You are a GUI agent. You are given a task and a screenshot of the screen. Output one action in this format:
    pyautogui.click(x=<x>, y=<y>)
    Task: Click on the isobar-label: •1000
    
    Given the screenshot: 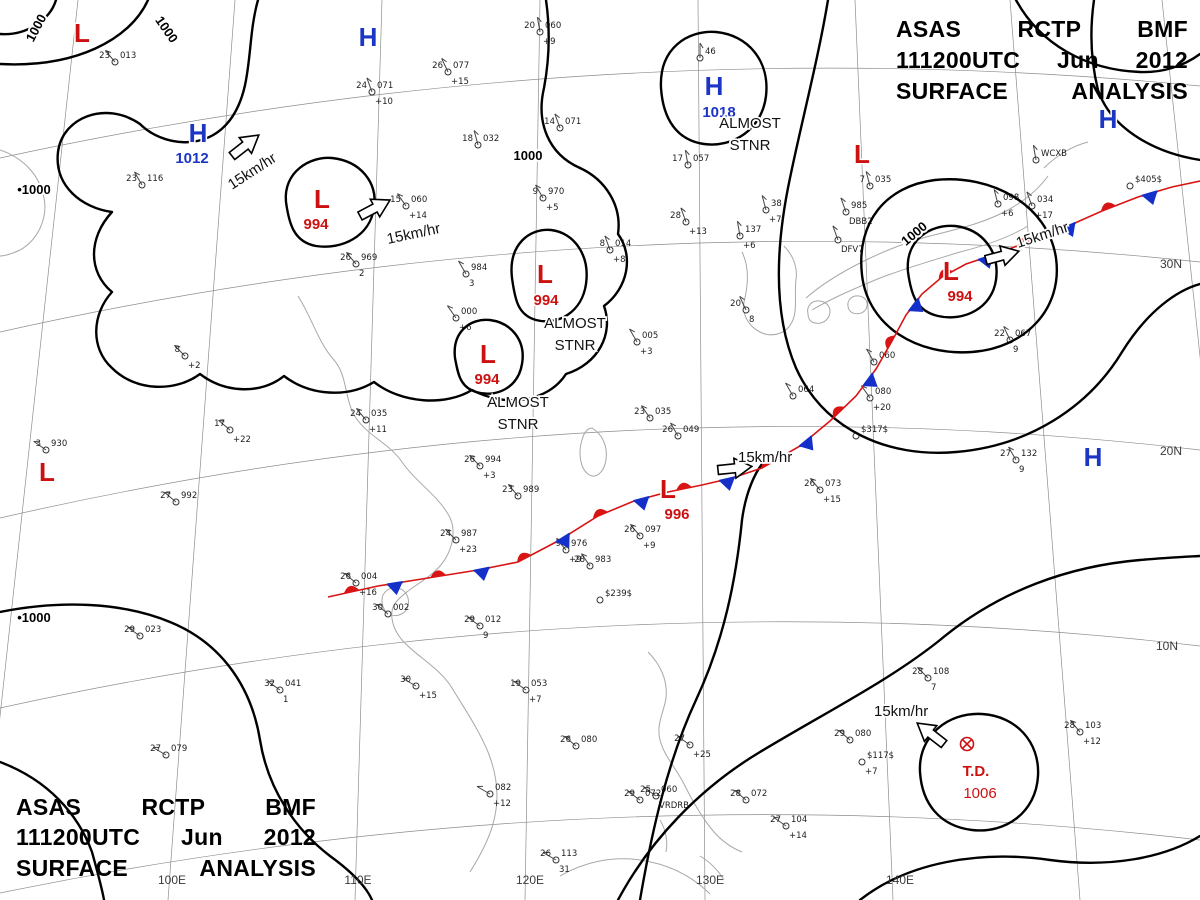 What is the action you would take?
    pyautogui.click(x=33, y=617)
    